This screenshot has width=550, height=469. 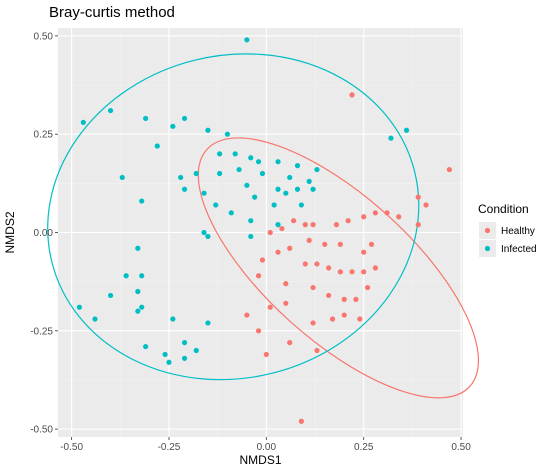 What do you see at coordinates (44, 36) in the screenshot?
I see `y-tick-label: 0.50` at bounding box center [44, 36].